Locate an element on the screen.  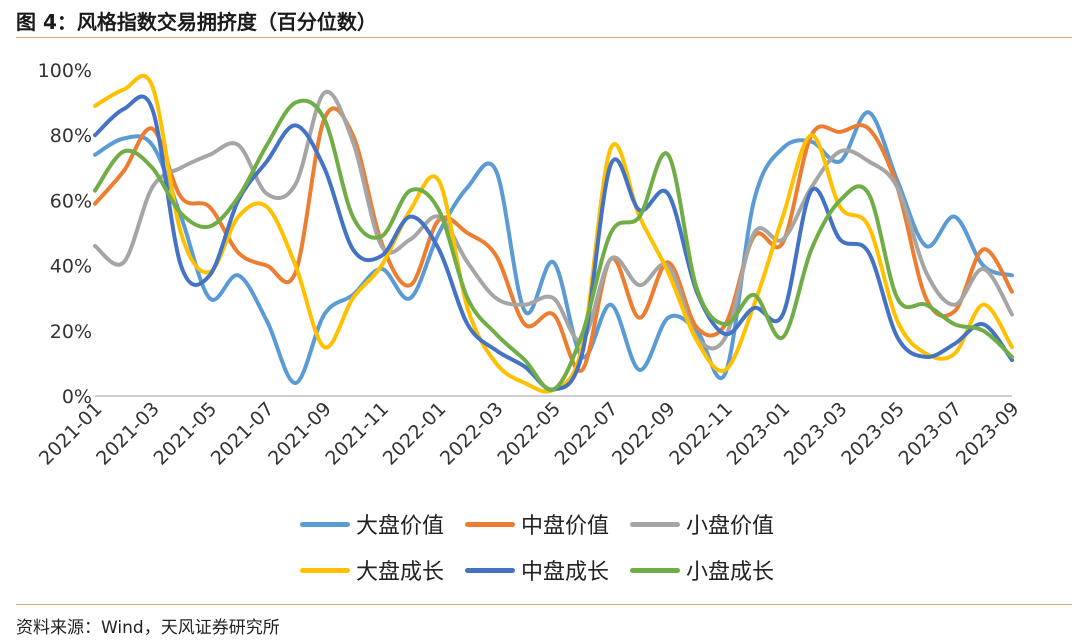
legend: 大盘价值 中盘价值 小盘价值 大盘成长 中盘成长 小盘成长 is located at coordinates (580, 554).